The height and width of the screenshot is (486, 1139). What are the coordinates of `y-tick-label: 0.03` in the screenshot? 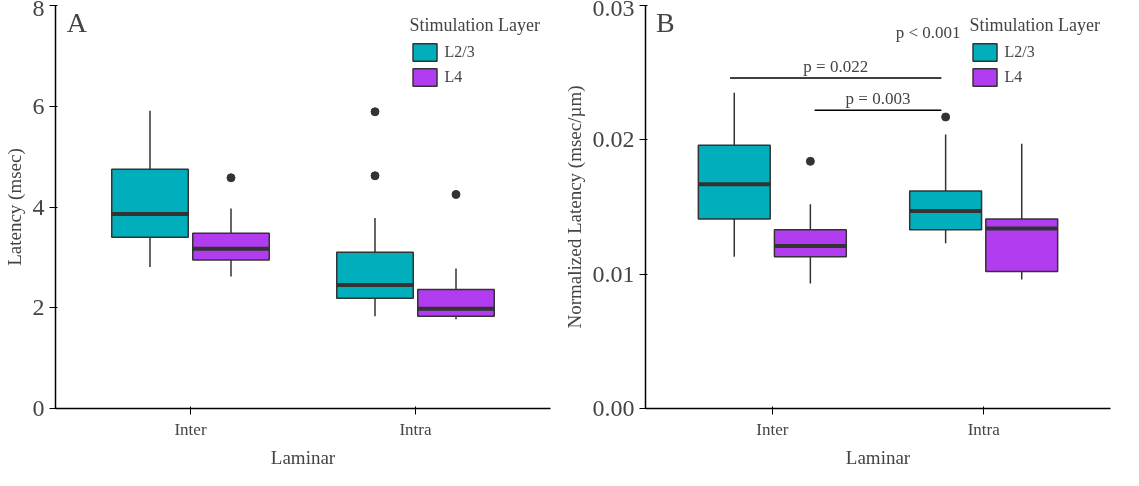 It's located at (613, 10).